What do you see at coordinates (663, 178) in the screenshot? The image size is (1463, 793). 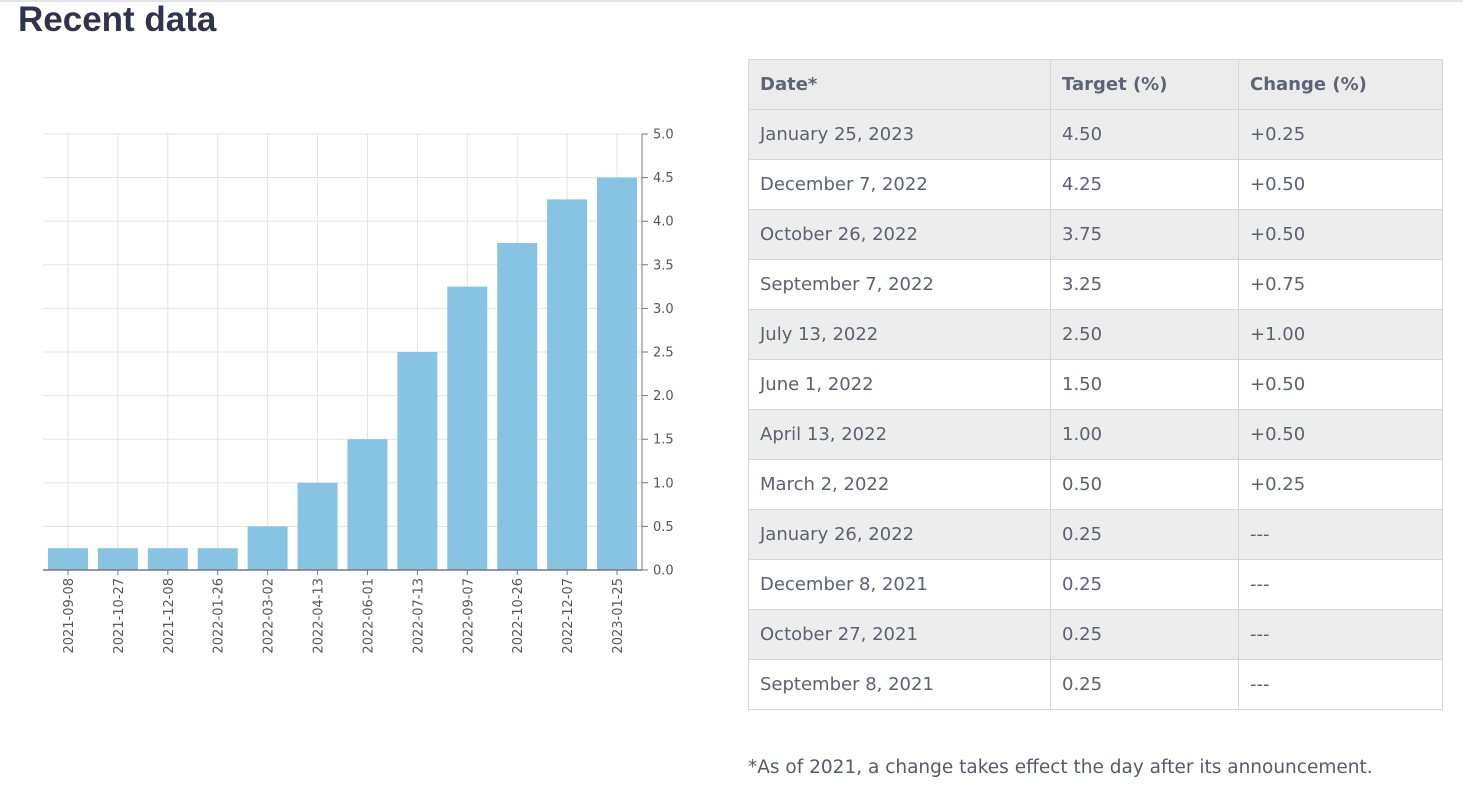 I see `y-tick-label: 4.5` at bounding box center [663, 178].